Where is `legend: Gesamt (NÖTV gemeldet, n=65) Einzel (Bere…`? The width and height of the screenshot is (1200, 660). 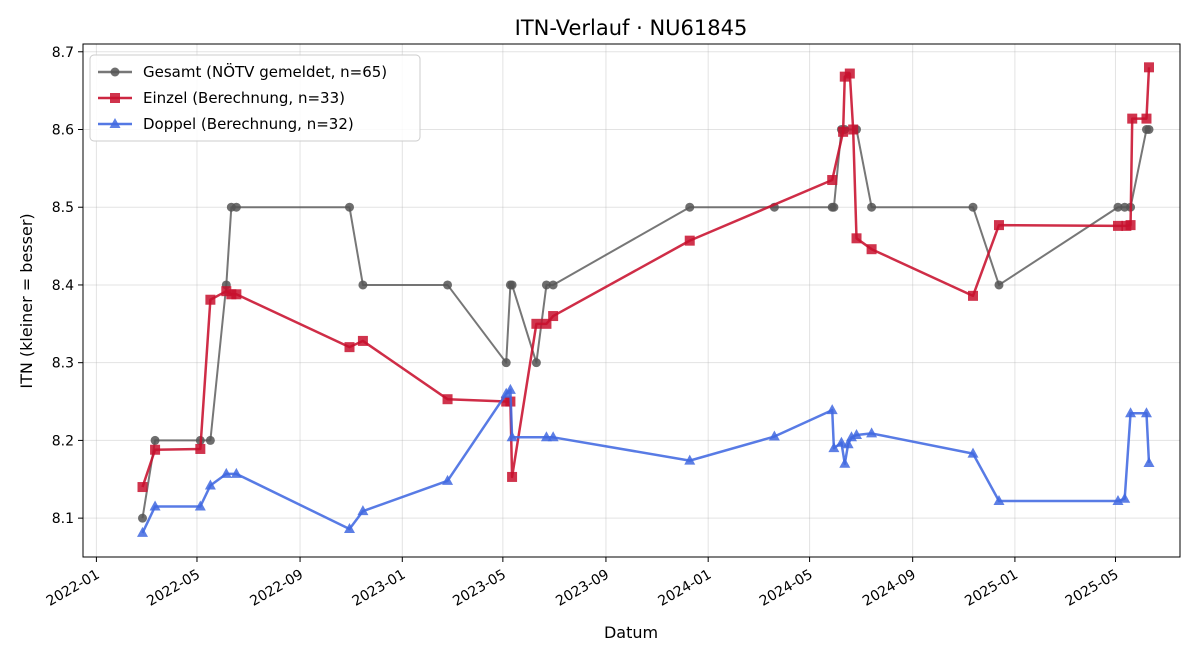 legend: Gesamt (NÖTV gemeldet, n=65) Einzel (Bere… is located at coordinates (255, 98).